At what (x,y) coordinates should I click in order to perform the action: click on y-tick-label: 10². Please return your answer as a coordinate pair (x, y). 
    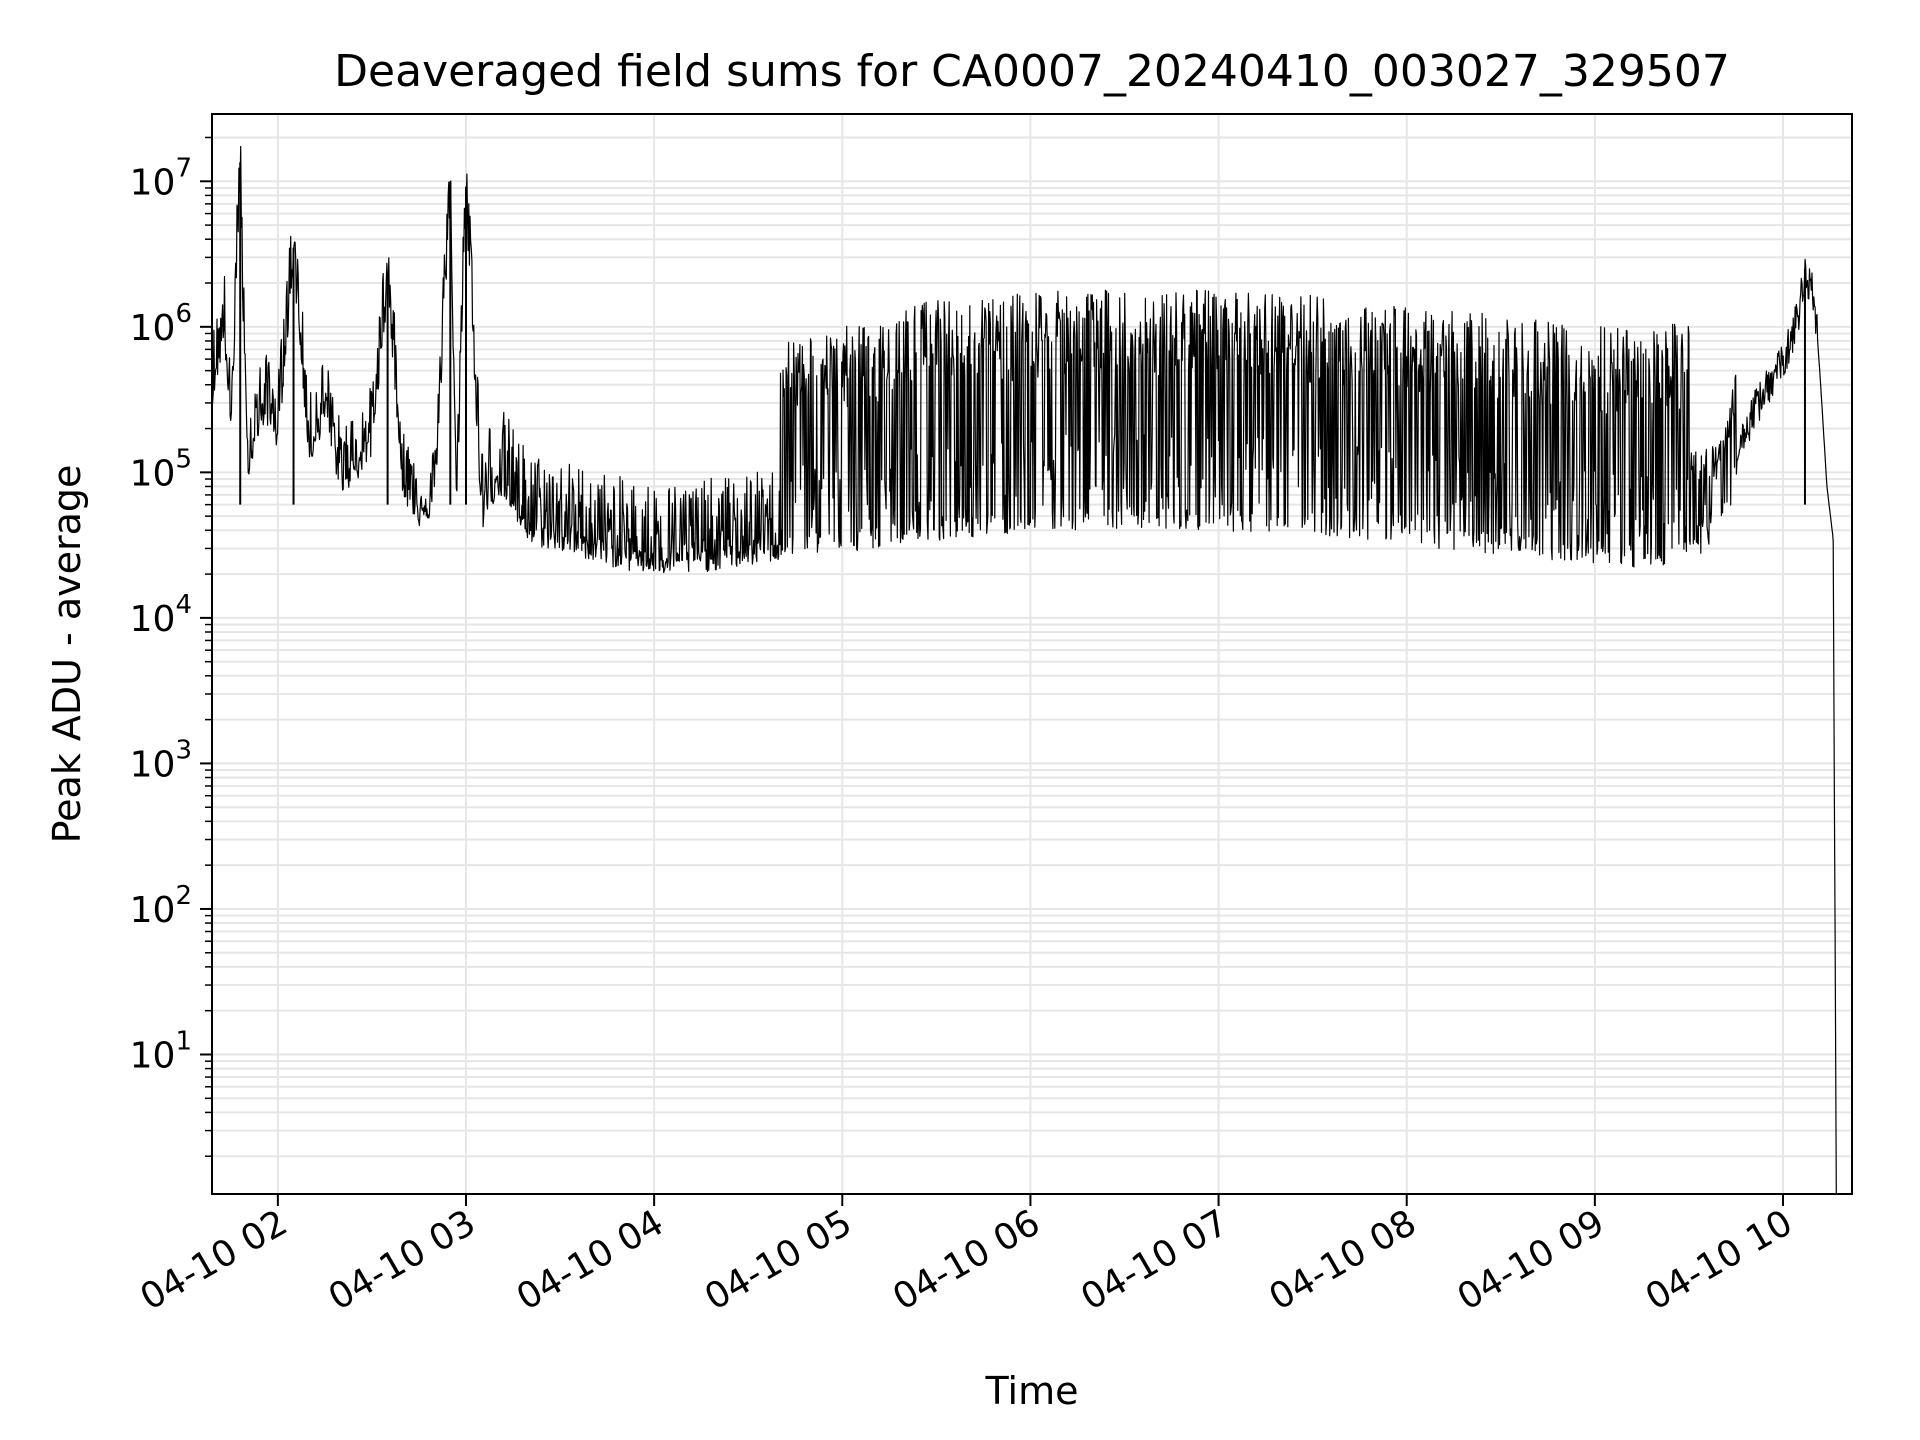
    Looking at the image, I should click on (161, 906).